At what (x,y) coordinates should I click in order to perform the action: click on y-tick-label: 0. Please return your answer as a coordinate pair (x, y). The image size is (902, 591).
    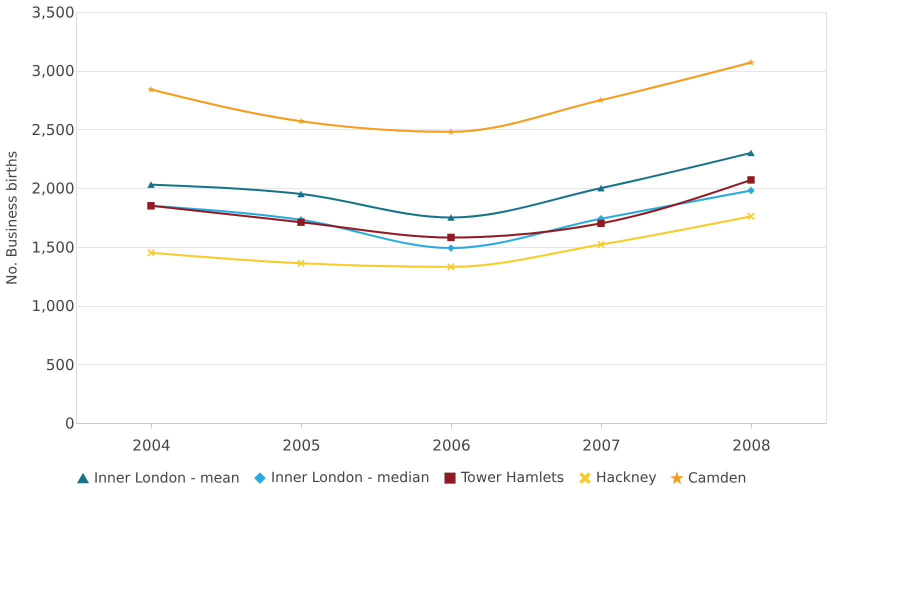
    Looking at the image, I should click on (69, 423).